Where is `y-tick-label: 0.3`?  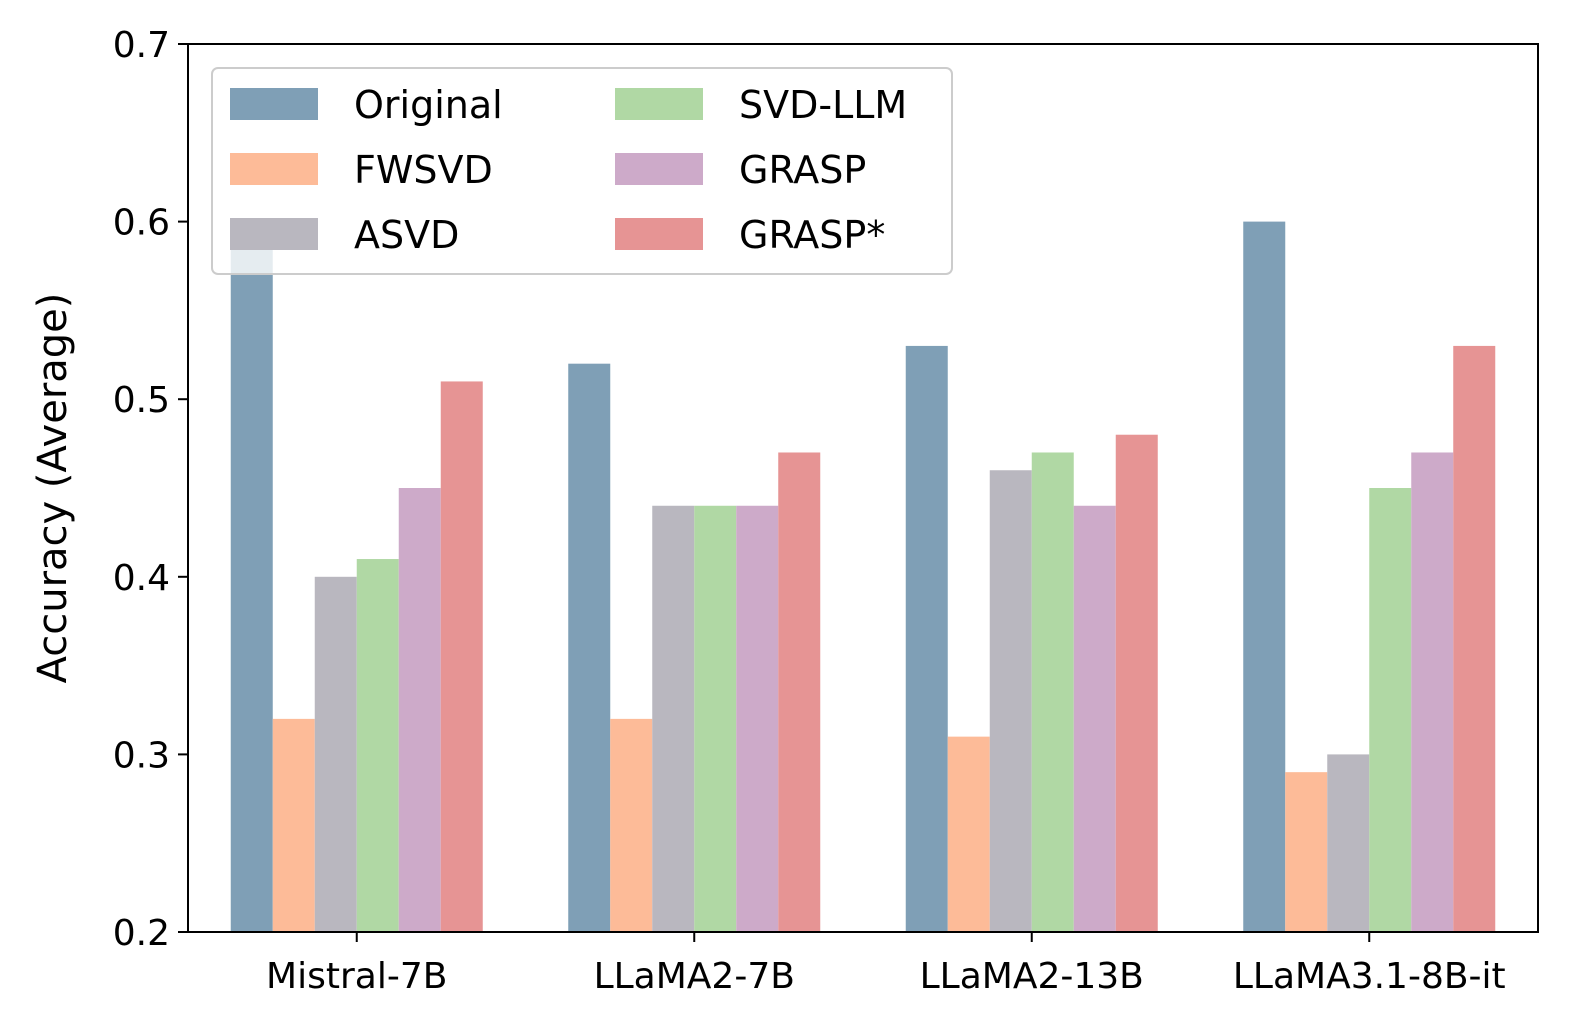
y-tick-label: 0.3 is located at coordinates (141, 755).